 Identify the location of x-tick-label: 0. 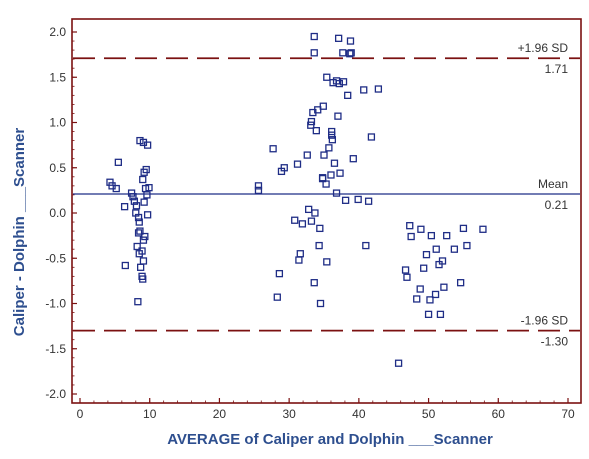
(80, 414).